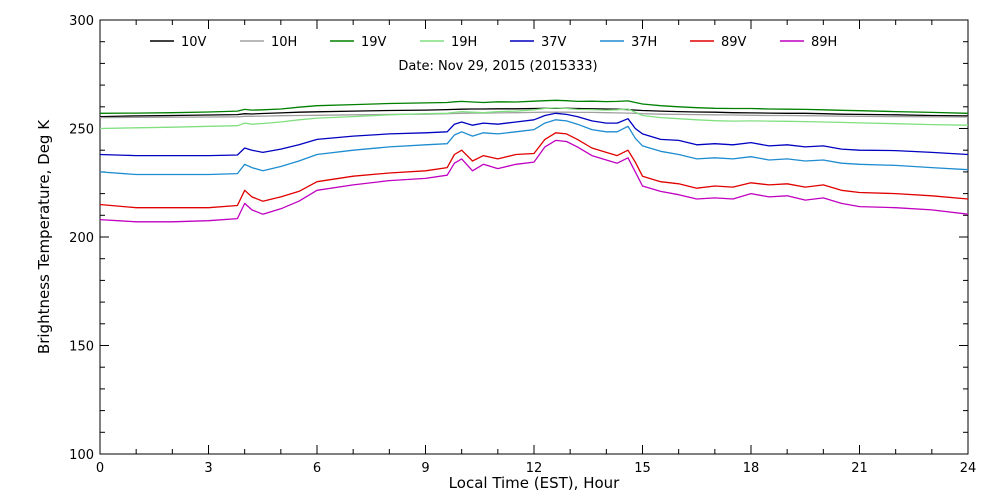  Describe the element at coordinates (859, 468) in the screenshot. I see `x-tick-label: 21` at that location.